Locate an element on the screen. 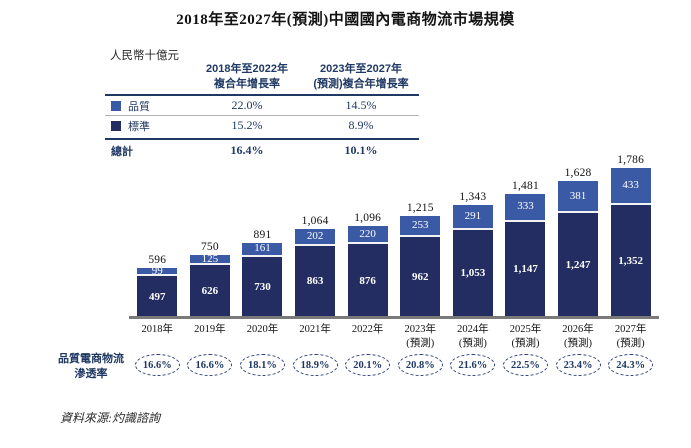 The image size is (691, 448). quality-segment: 253 is located at coordinates (420, 227).